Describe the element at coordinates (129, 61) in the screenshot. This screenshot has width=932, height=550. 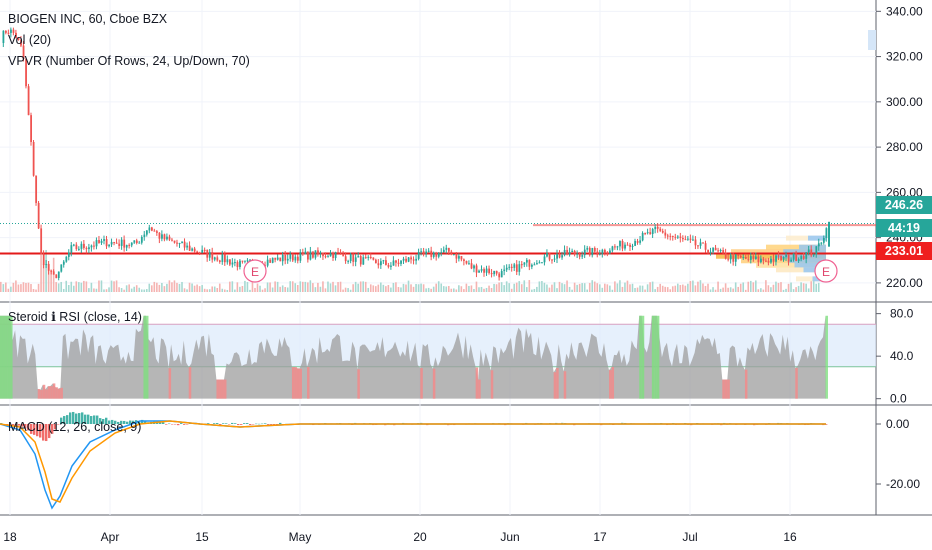
I see `vpvr-legend: VPVR (Number Of Rows, 24, Up/Down, 70)` at that location.